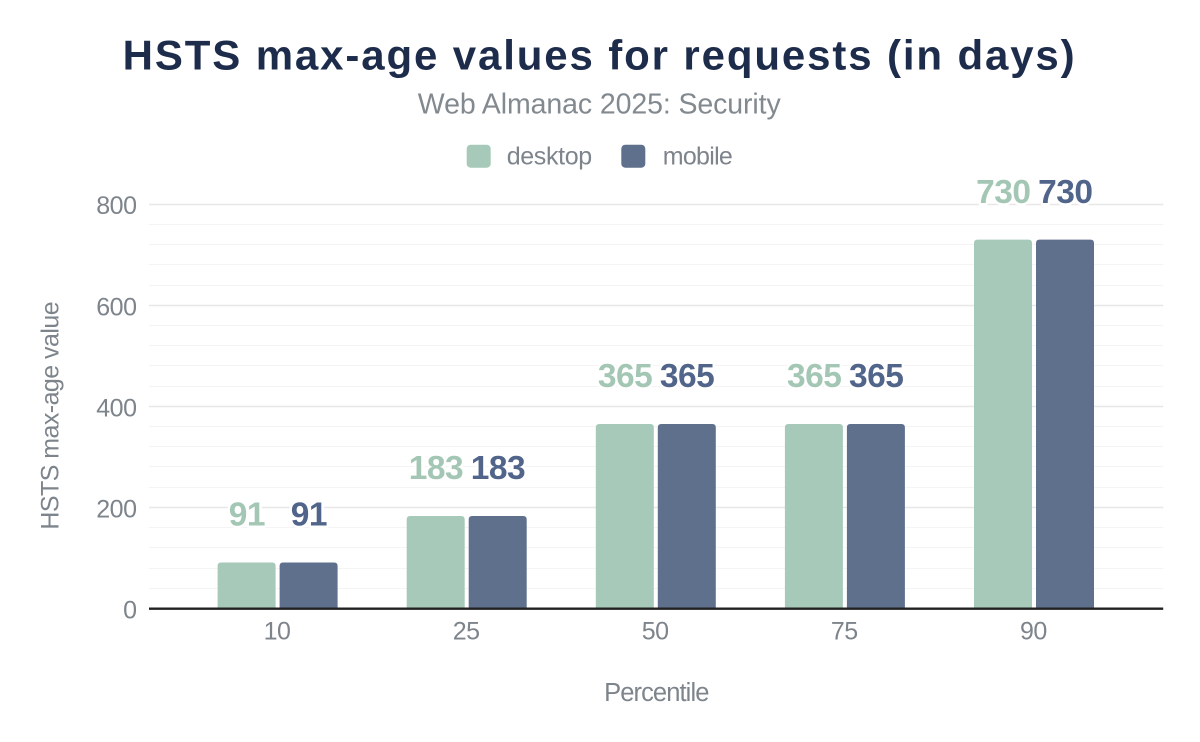 Image resolution: width=1200 pixels, height=742 pixels. What do you see at coordinates (116, 307) in the screenshot?
I see `svg-text: 600` at bounding box center [116, 307].